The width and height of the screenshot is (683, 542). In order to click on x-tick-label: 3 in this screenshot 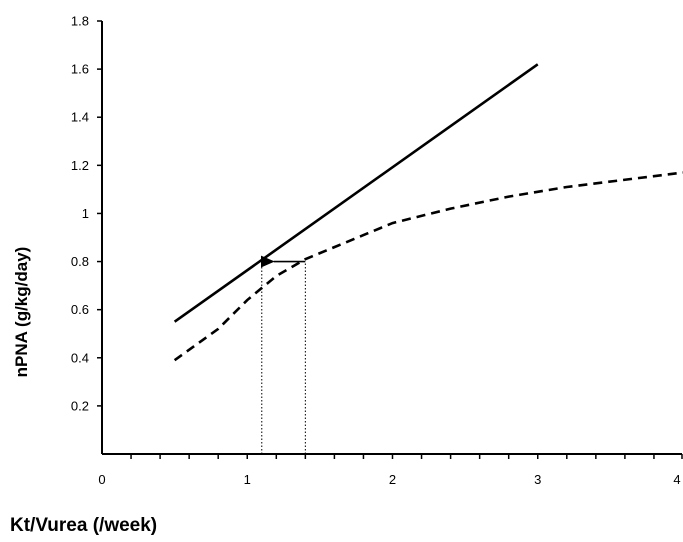, I will do `click(537, 479)`.